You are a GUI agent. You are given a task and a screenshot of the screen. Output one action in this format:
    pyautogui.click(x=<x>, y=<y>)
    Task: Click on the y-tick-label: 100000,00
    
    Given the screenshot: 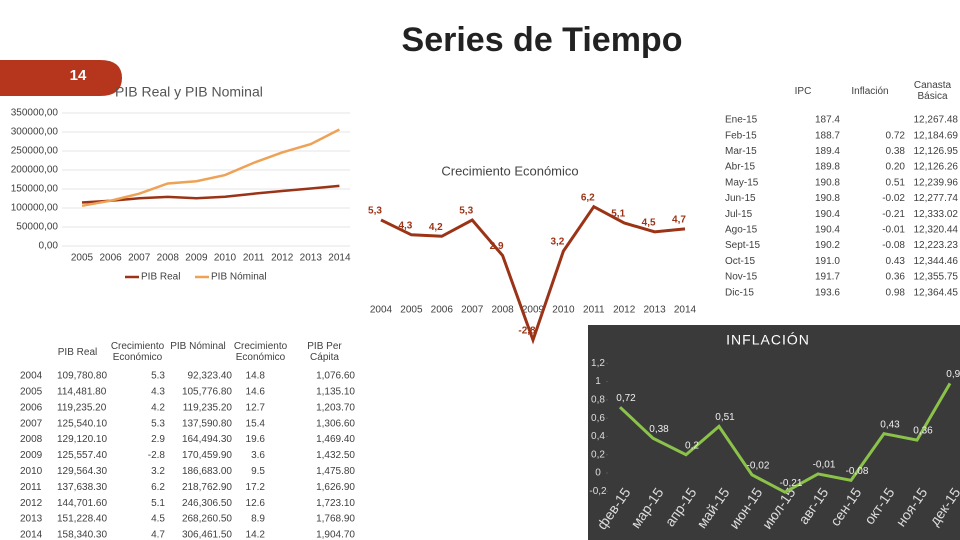 What is the action you would take?
    pyautogui.click(x=35, y=208)
    